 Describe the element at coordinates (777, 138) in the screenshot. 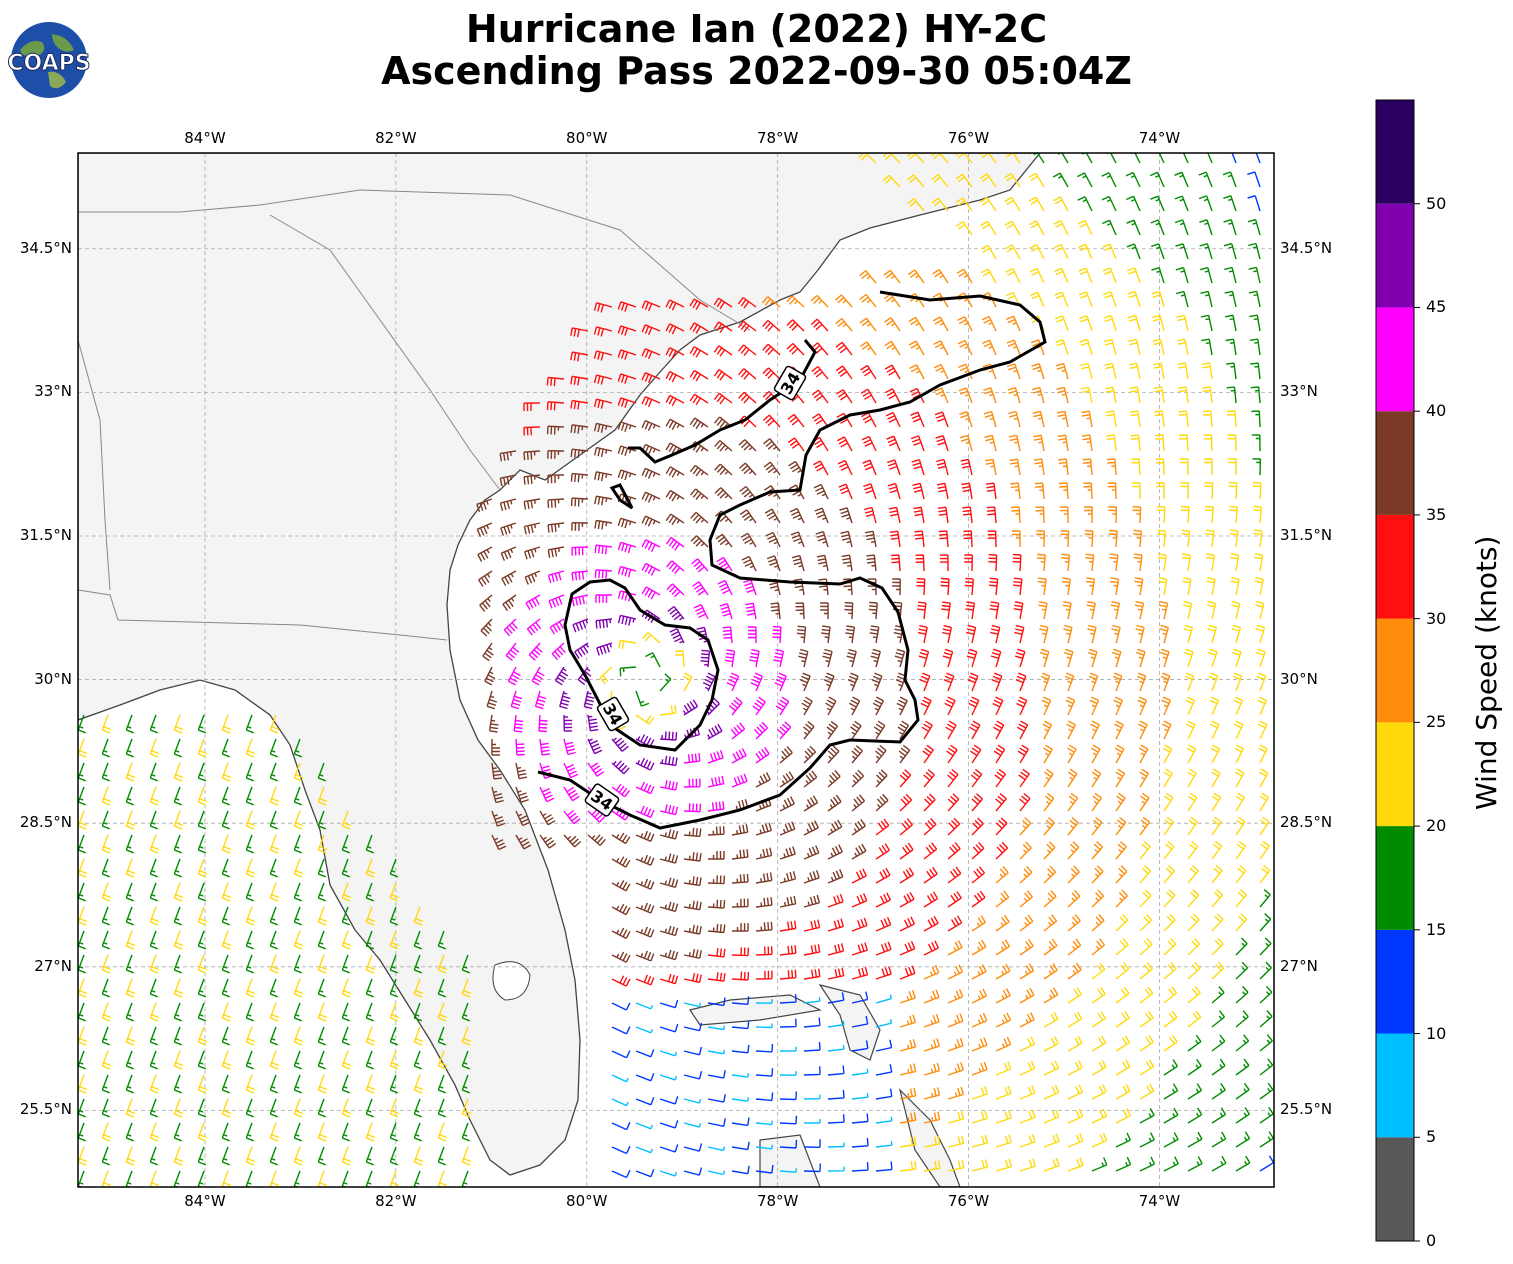

I see `lon-tick-top-3: 78°W` at that location.